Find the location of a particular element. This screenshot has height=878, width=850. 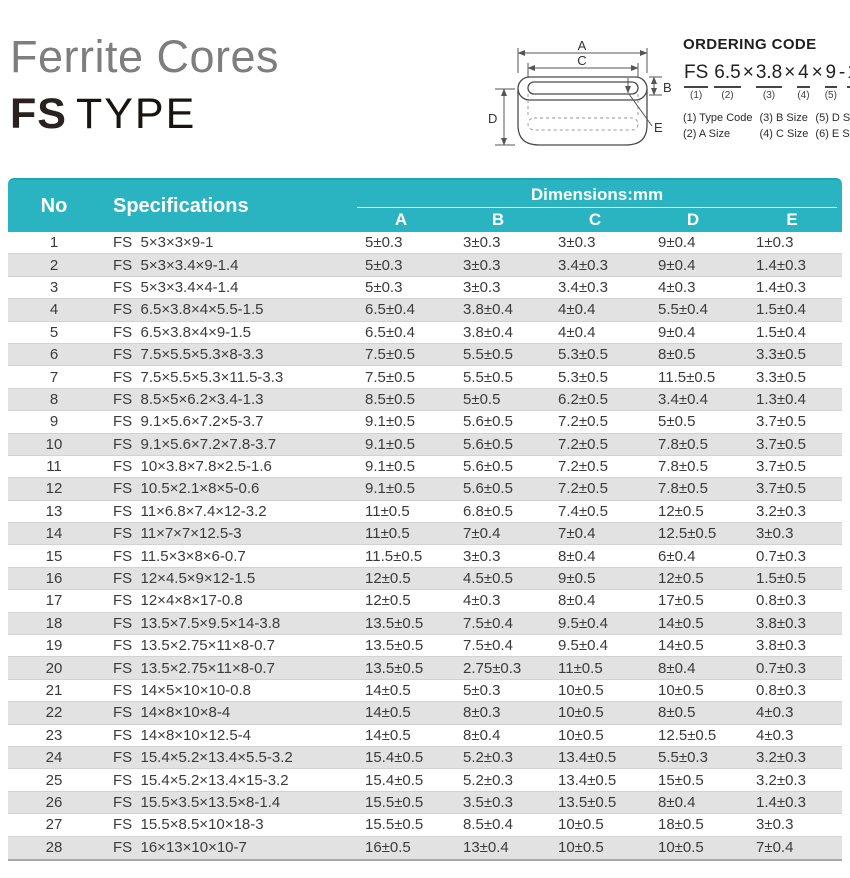

cell-no: 11 is located at coordinates (54, 467).